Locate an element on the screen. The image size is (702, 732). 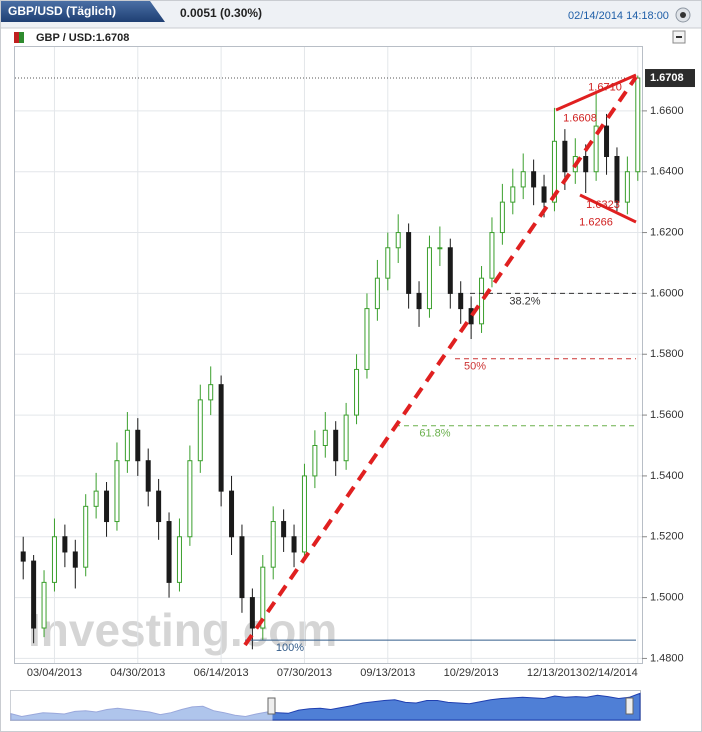
y-tick-label: 1.5000 is located at coordinates (667, 598).